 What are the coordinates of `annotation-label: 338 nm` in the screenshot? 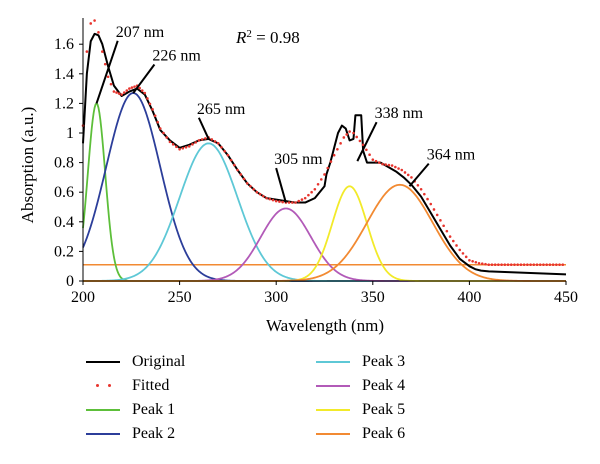 It's located at (399, 113).